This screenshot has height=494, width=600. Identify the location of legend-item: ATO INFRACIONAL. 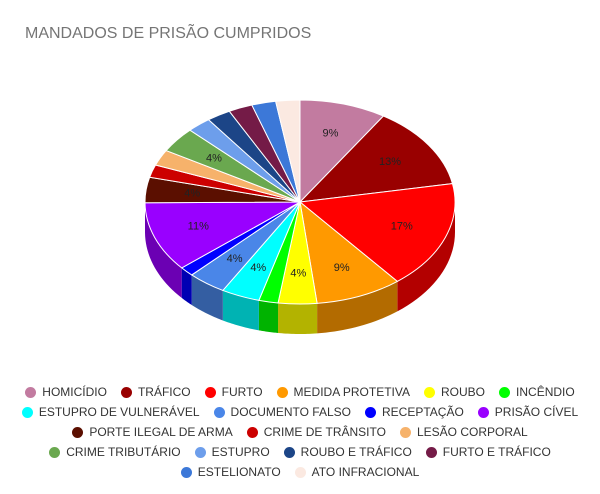
(357, 472).